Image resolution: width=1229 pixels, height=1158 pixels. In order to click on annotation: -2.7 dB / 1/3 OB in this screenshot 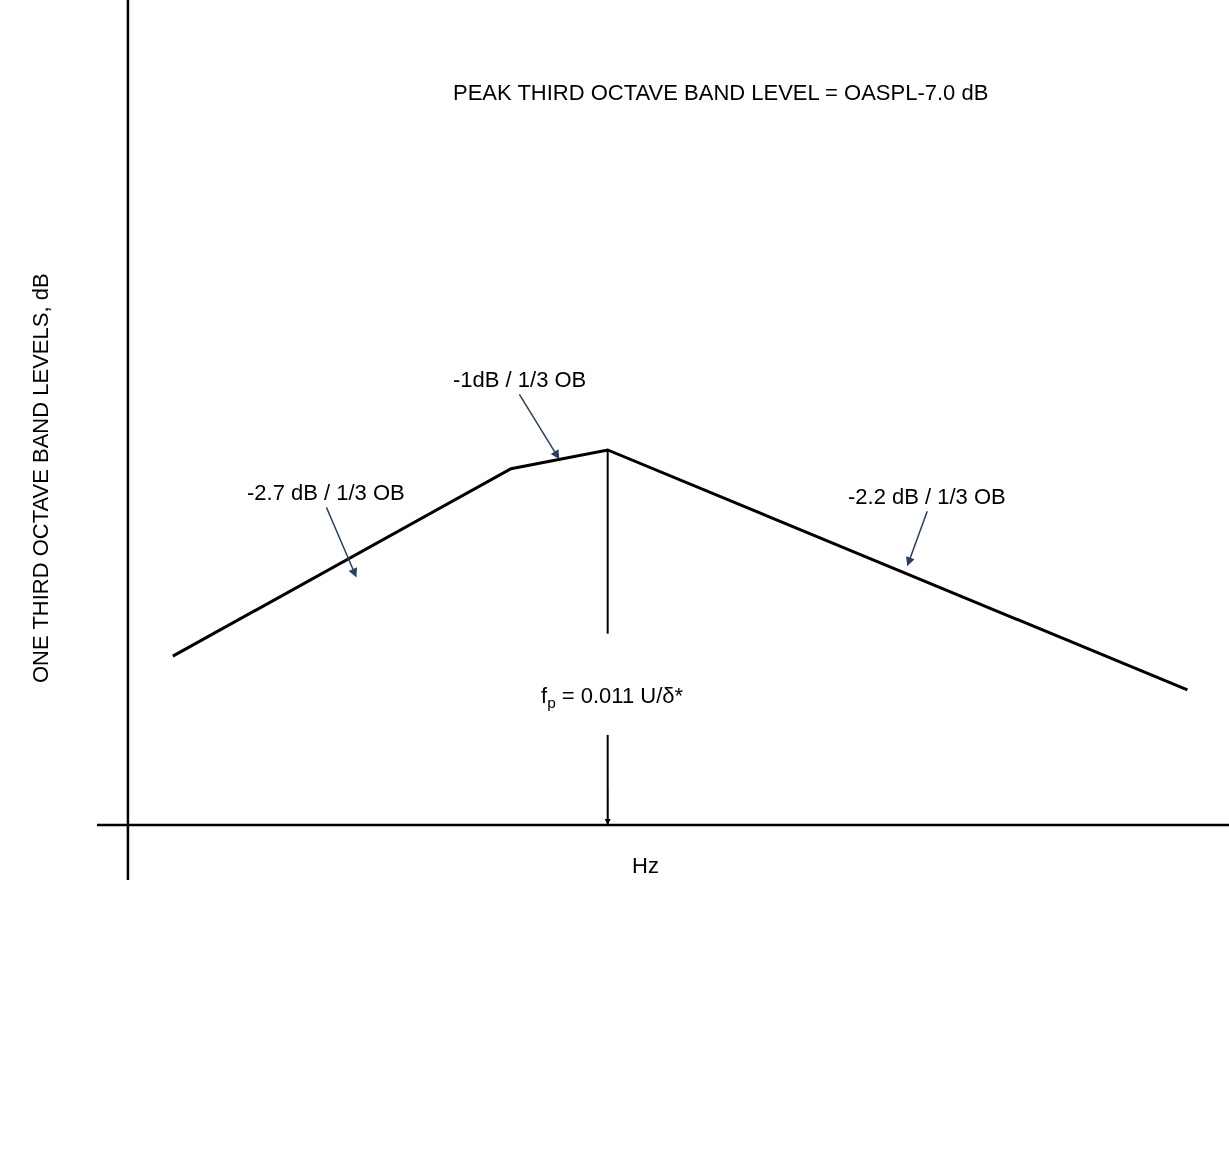, I will do `click(326, 492)`.